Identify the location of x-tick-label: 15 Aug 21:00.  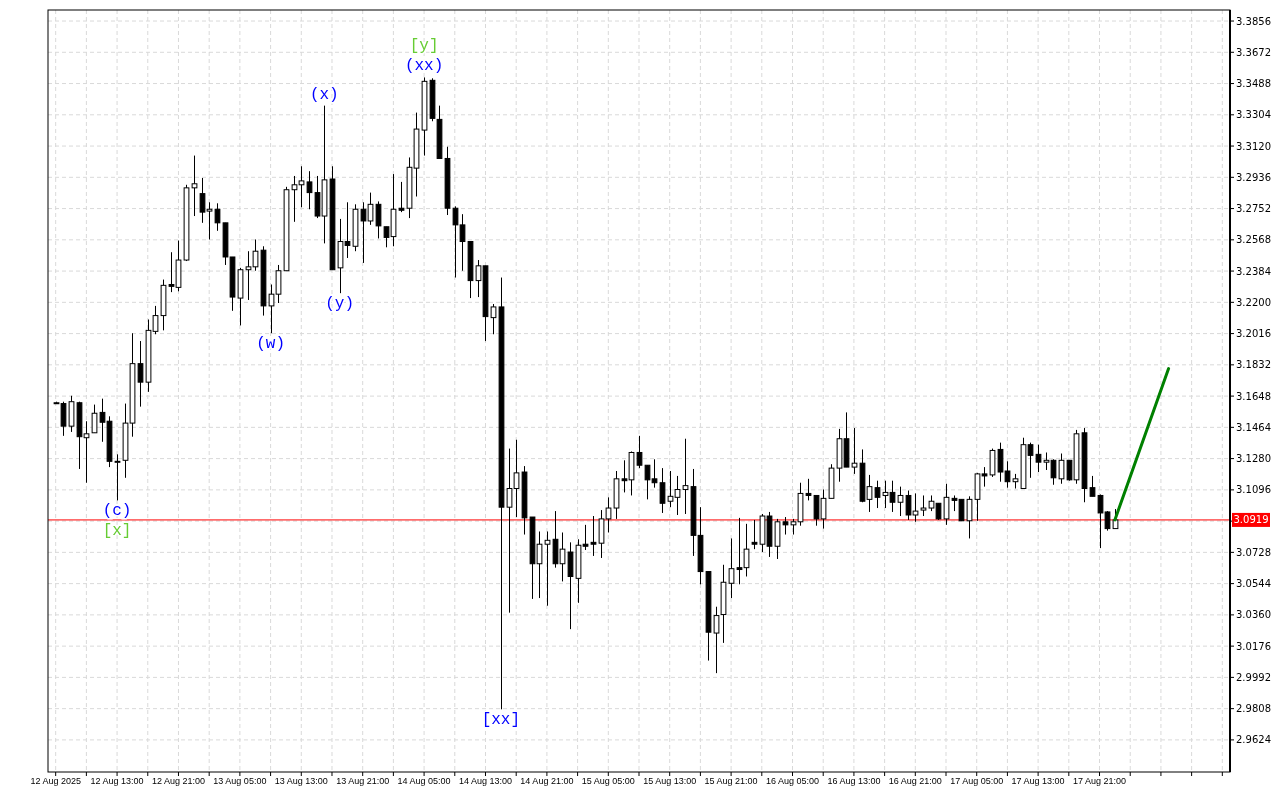
(731, 781).